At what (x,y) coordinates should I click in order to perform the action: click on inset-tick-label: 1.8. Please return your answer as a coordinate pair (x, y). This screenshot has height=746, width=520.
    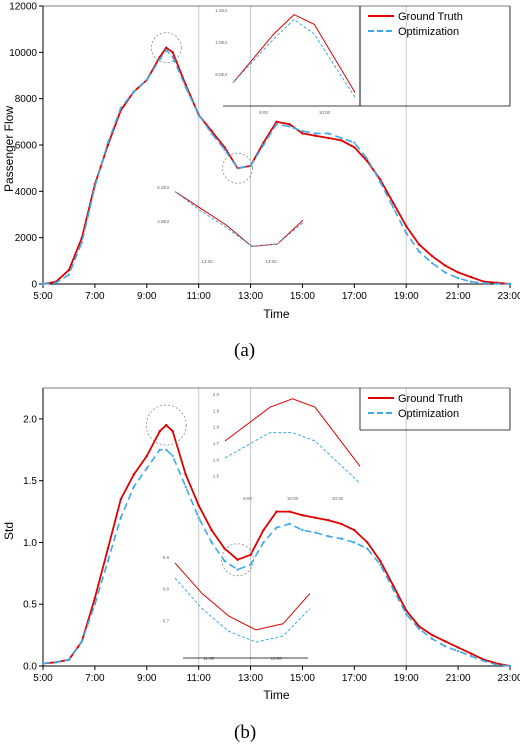
    Looking at the image, I should click on (216, 427).